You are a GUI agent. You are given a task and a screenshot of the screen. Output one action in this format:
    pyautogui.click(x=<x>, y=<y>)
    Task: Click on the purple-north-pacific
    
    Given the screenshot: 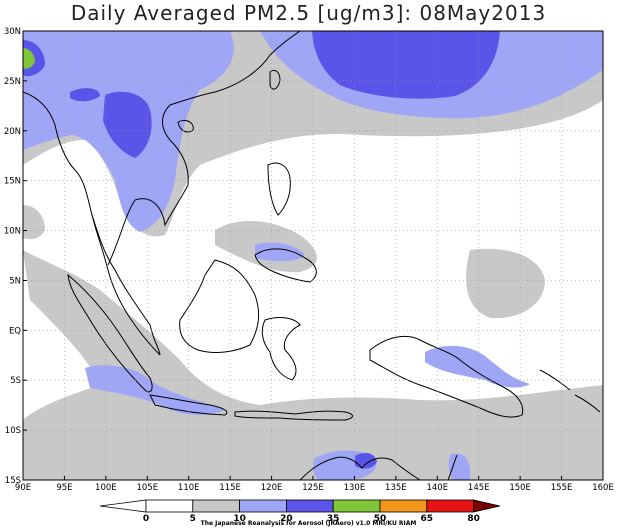 What is the action you would take?
    pyautogui.click(x=406, y=65)
    